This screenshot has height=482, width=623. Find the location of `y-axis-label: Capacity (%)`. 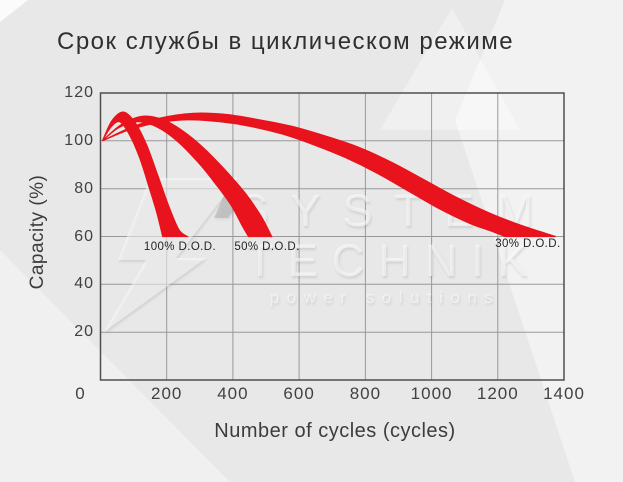

y-axis-label: Capacity (%) is located at coordinates (37, 232).